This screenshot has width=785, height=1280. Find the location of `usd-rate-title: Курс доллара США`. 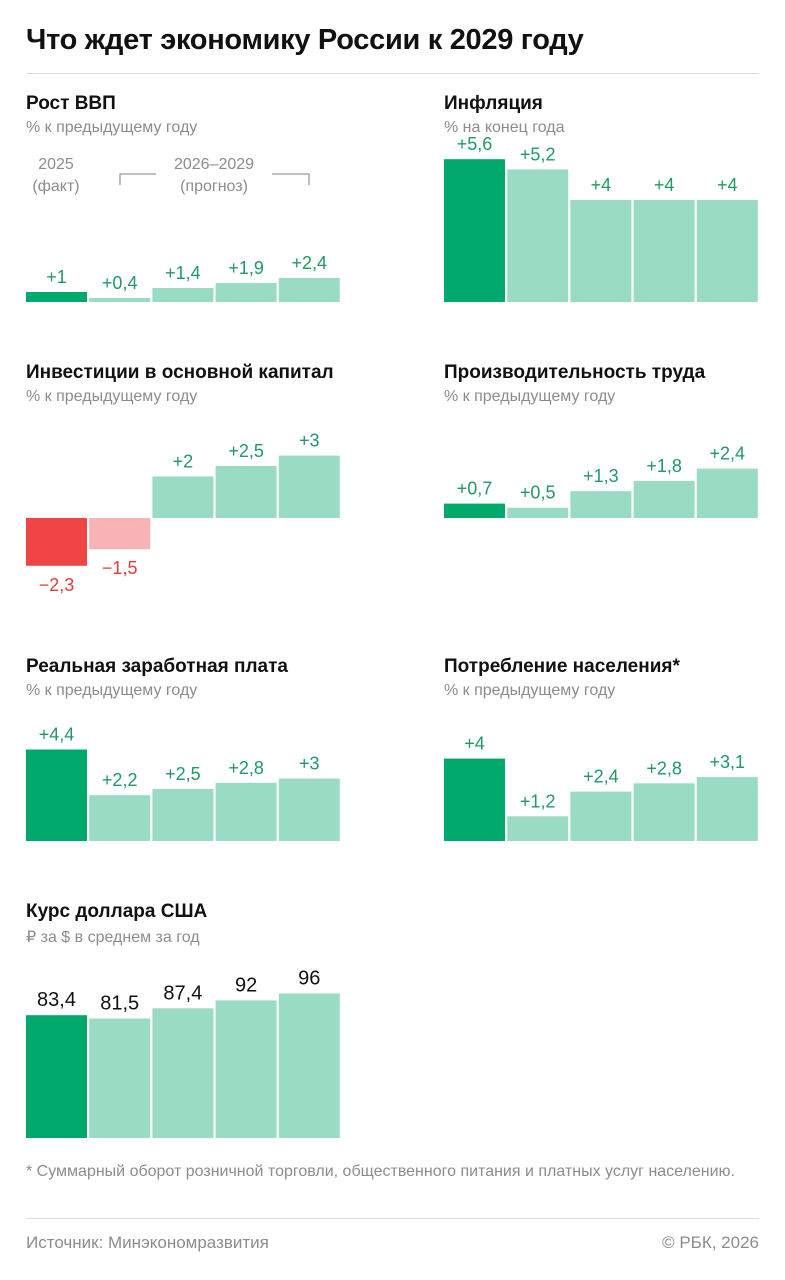

usd-rate-title: Курс доллара США is located at coordinates (117, 911).